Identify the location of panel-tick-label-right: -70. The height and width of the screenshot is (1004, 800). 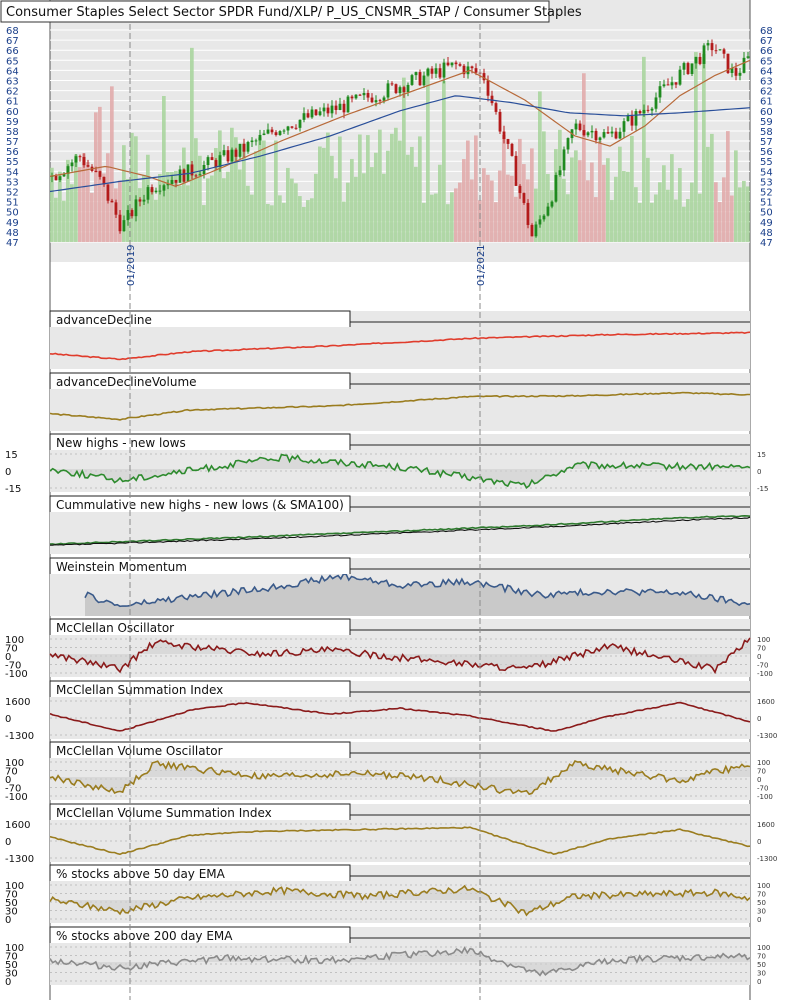
(762, 666).